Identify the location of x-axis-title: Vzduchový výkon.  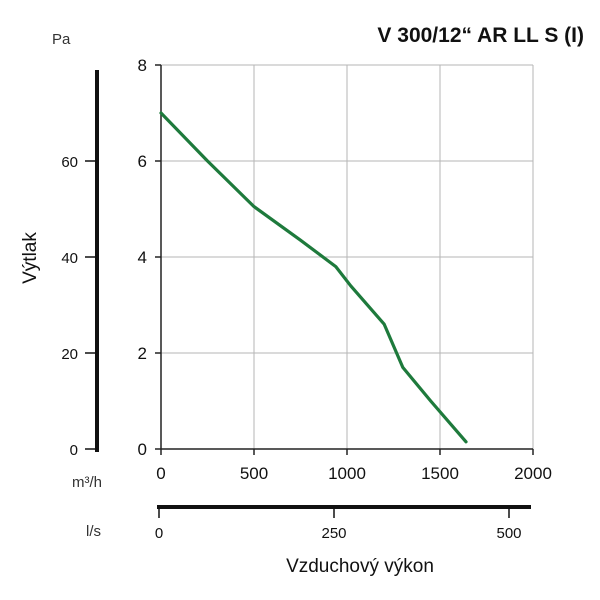
(360, 566).